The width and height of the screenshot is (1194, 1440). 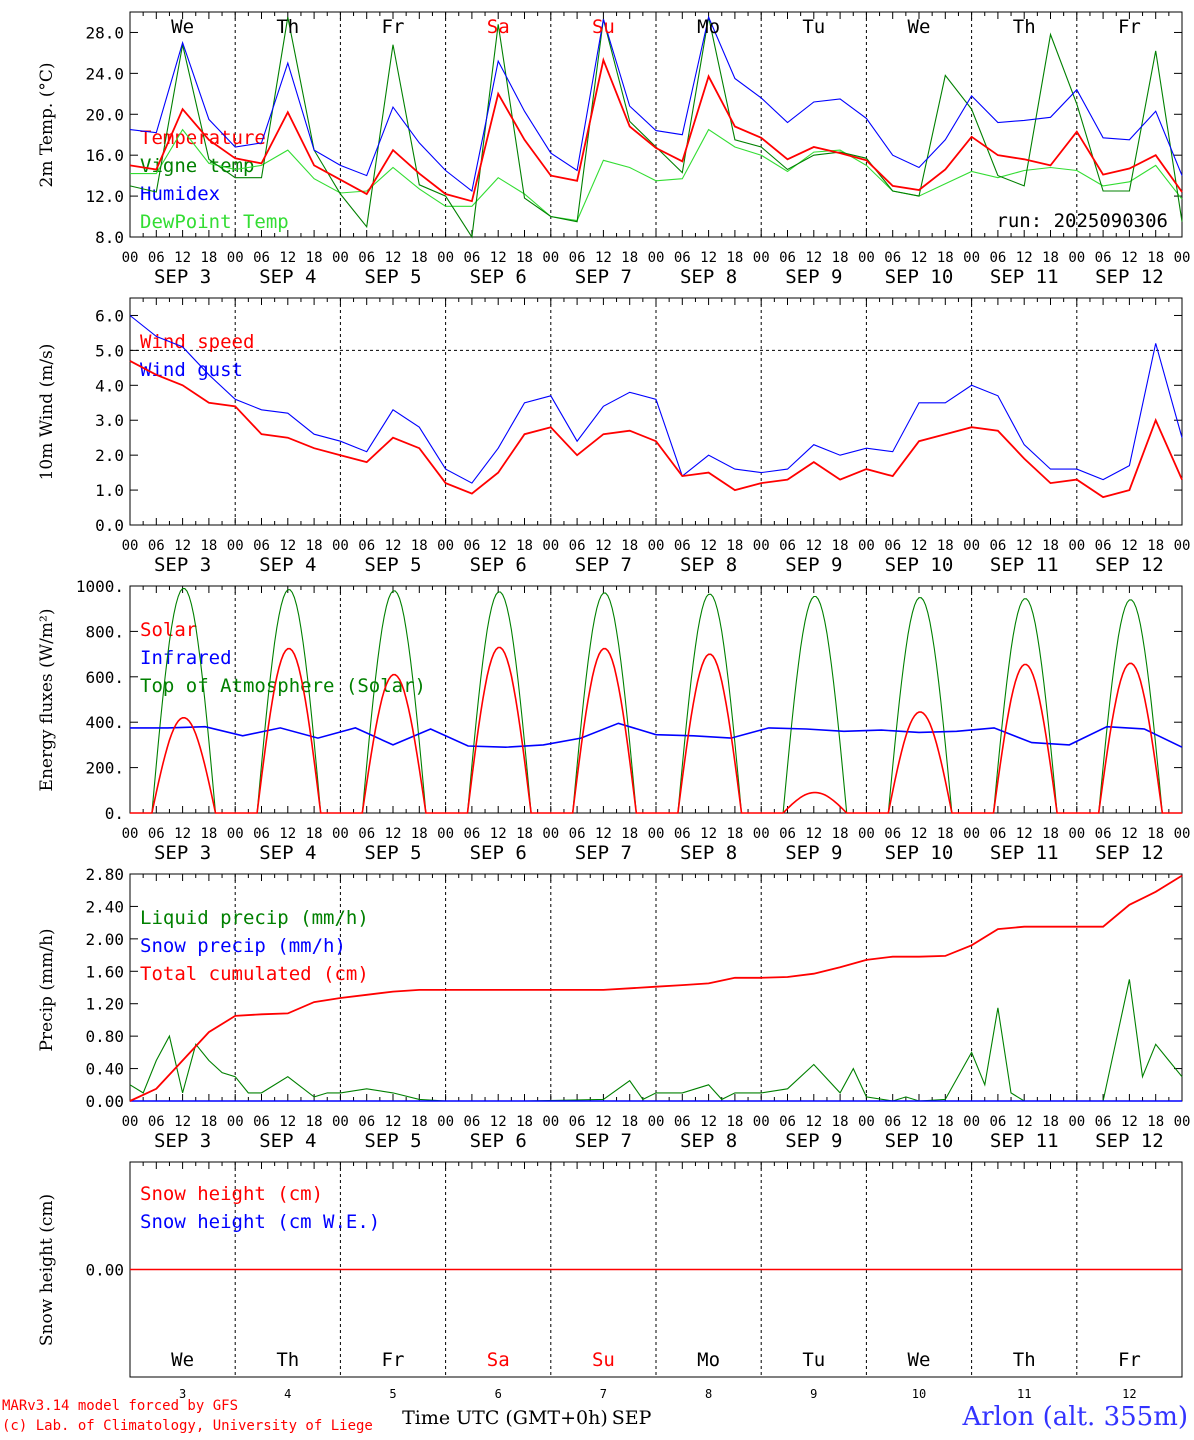 I want to click on y-tick-label: 8.0, so click(x=109, y=237).